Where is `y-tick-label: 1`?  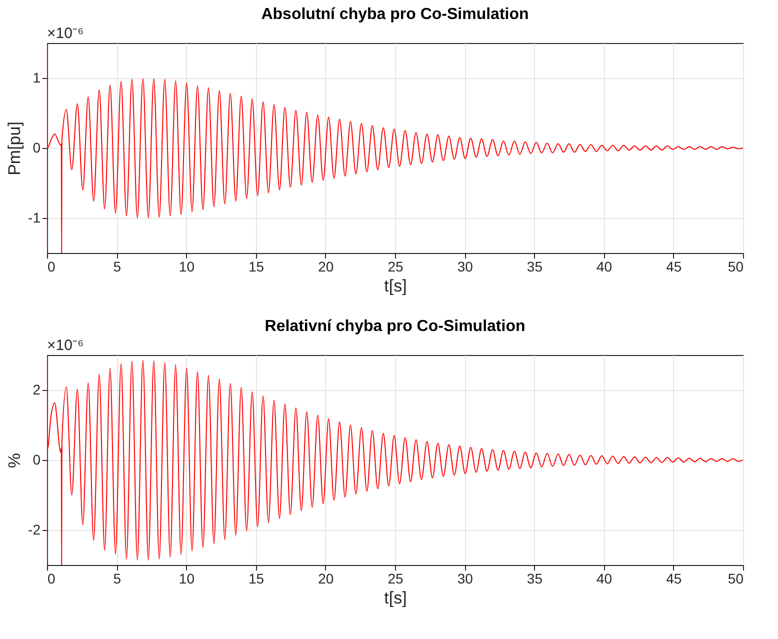
y-tick-label: 1 is located at coordinates (36, 78).